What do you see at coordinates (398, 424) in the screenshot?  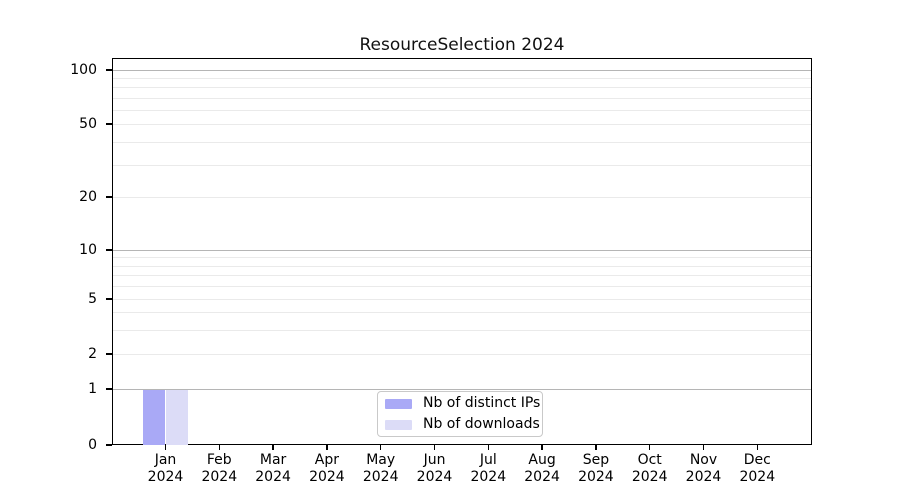 I see `legend-swatch-downloads` at bounding box center [398, 424].